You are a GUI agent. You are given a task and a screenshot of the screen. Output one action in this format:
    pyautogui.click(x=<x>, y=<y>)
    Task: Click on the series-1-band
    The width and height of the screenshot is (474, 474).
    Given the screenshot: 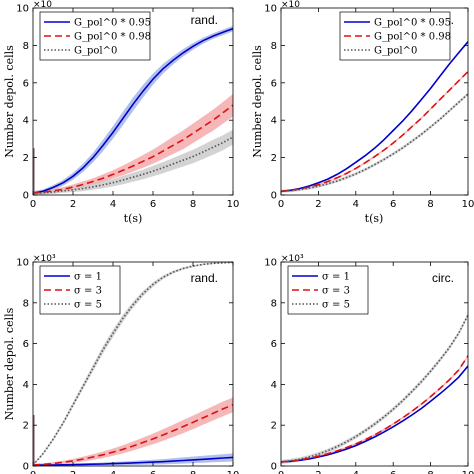 What is the action you would take?
    pyautogui.click(x=133, y=459)
    